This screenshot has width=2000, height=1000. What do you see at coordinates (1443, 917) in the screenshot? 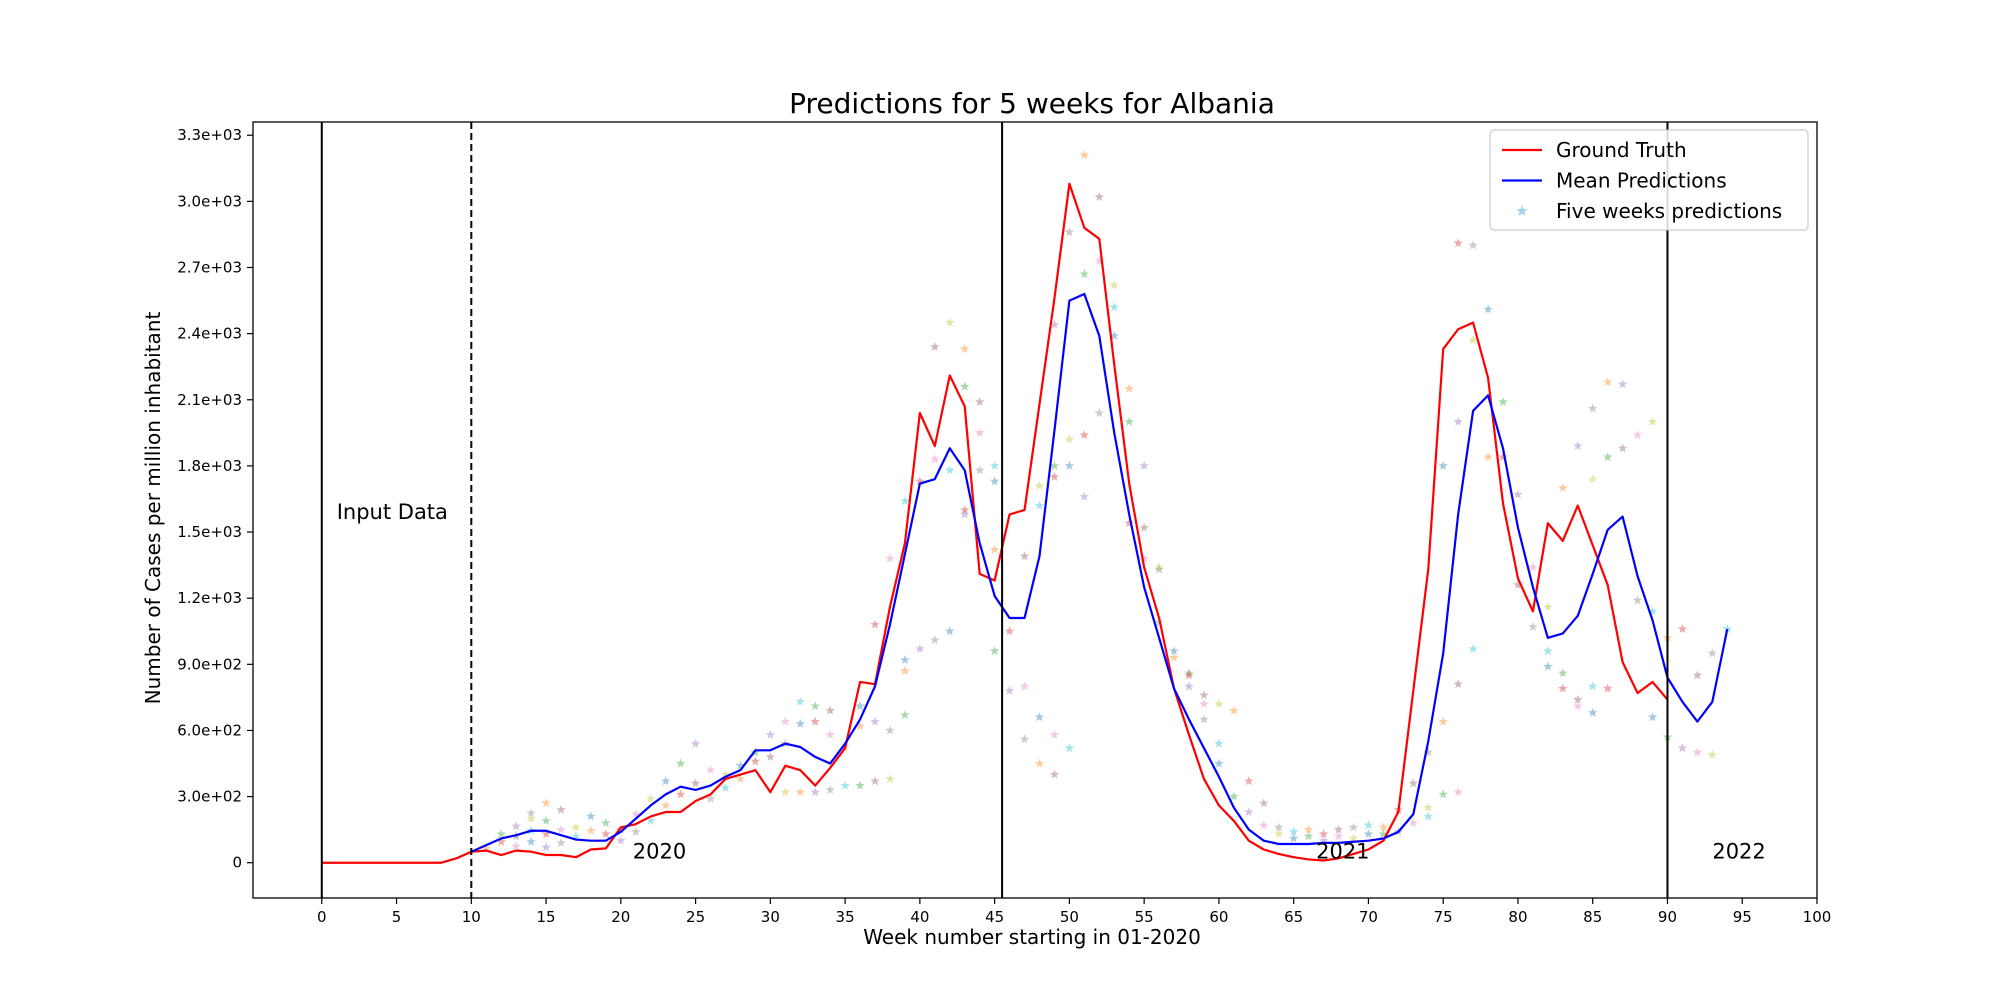
I see `x-tick-label: 75` at bounding box center [1443, 917].